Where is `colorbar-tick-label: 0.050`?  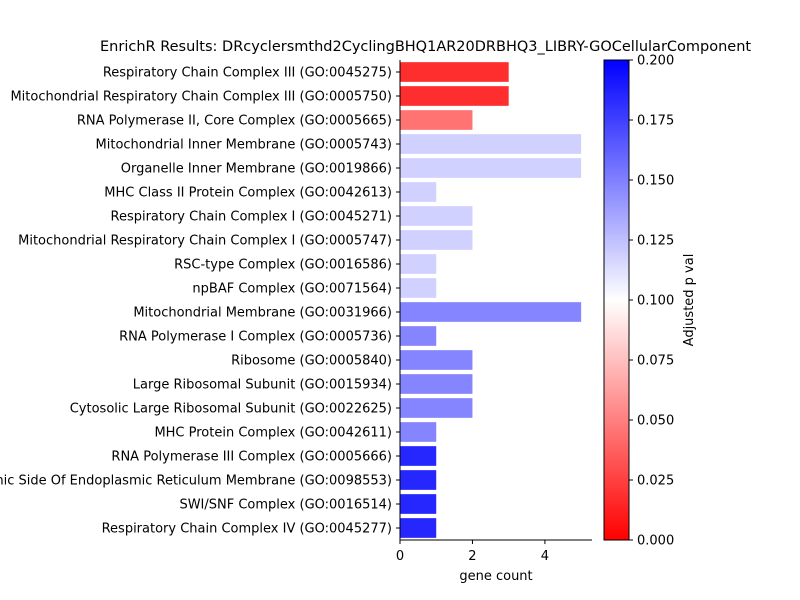 colorbar-tick-label: 0.050 is located at coordinates (655, 421).